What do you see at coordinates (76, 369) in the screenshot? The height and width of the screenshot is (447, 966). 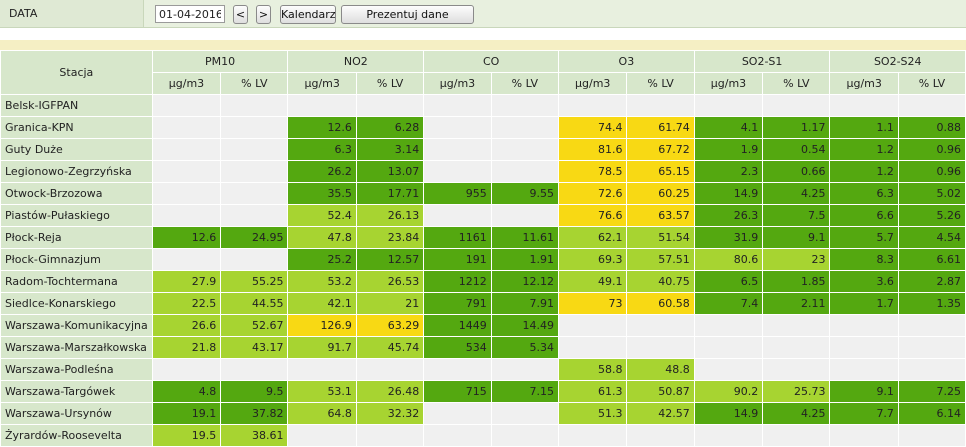 I see `station-name: Warszawa-Podleśna` at bounding box center [76, 369].